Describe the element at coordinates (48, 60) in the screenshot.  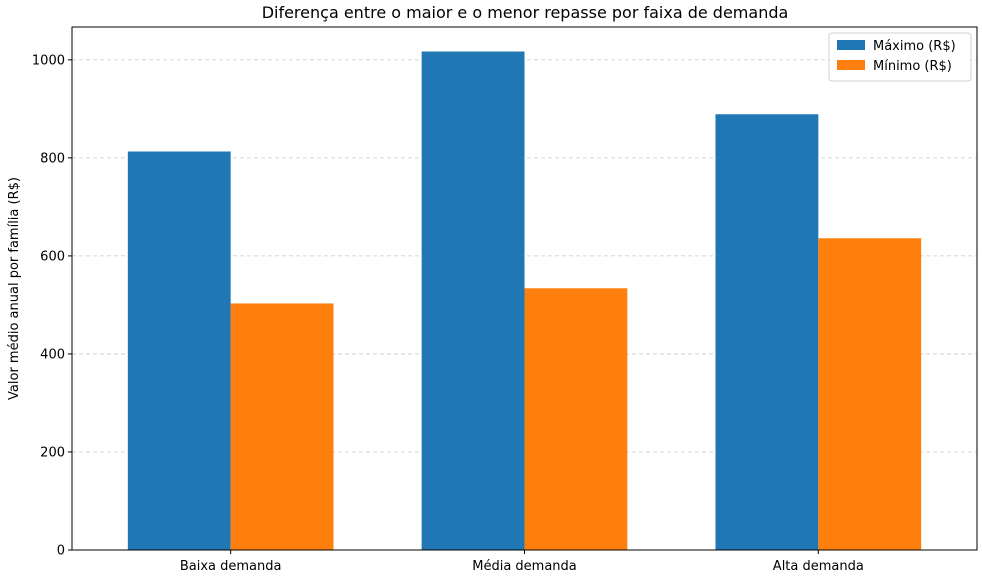
I see `y-tick-label: 1000` at that location.